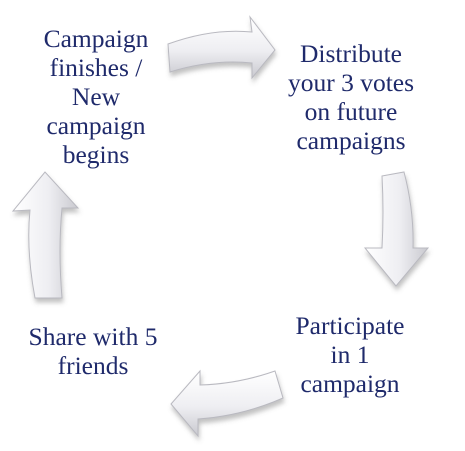 The image size is (465, 451). What do you see at coordinates (396, 229) in the screenshot?
I see `arrow-down-icon` at bounding box center [396, 229].